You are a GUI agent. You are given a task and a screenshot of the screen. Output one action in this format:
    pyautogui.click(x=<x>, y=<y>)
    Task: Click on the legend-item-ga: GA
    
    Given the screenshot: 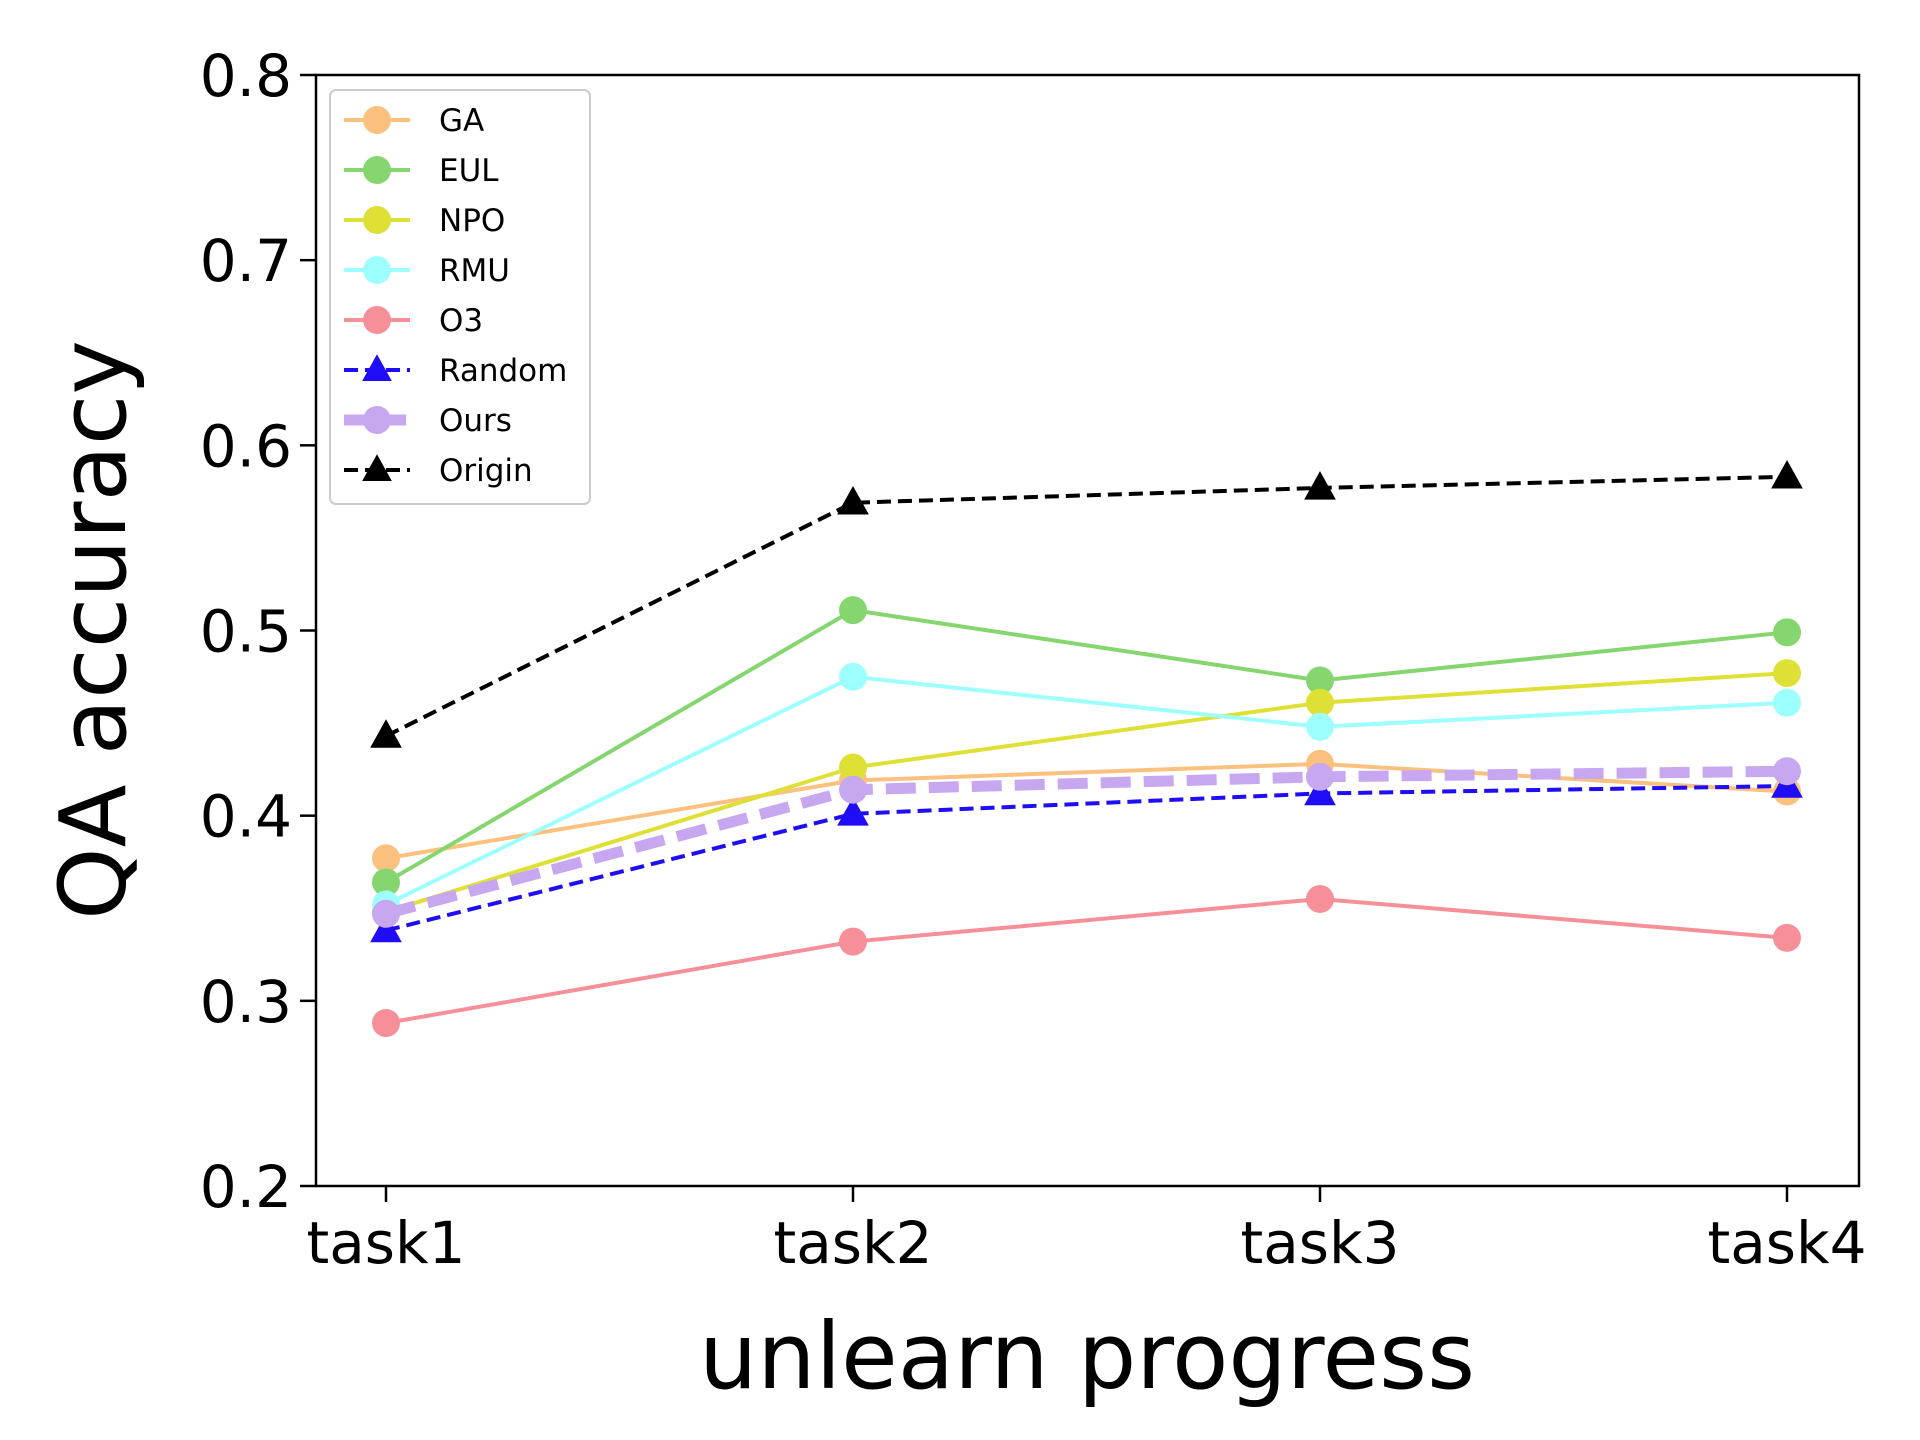 What is the action you would take?
    pyautogui.click(x=414, y=121)
    